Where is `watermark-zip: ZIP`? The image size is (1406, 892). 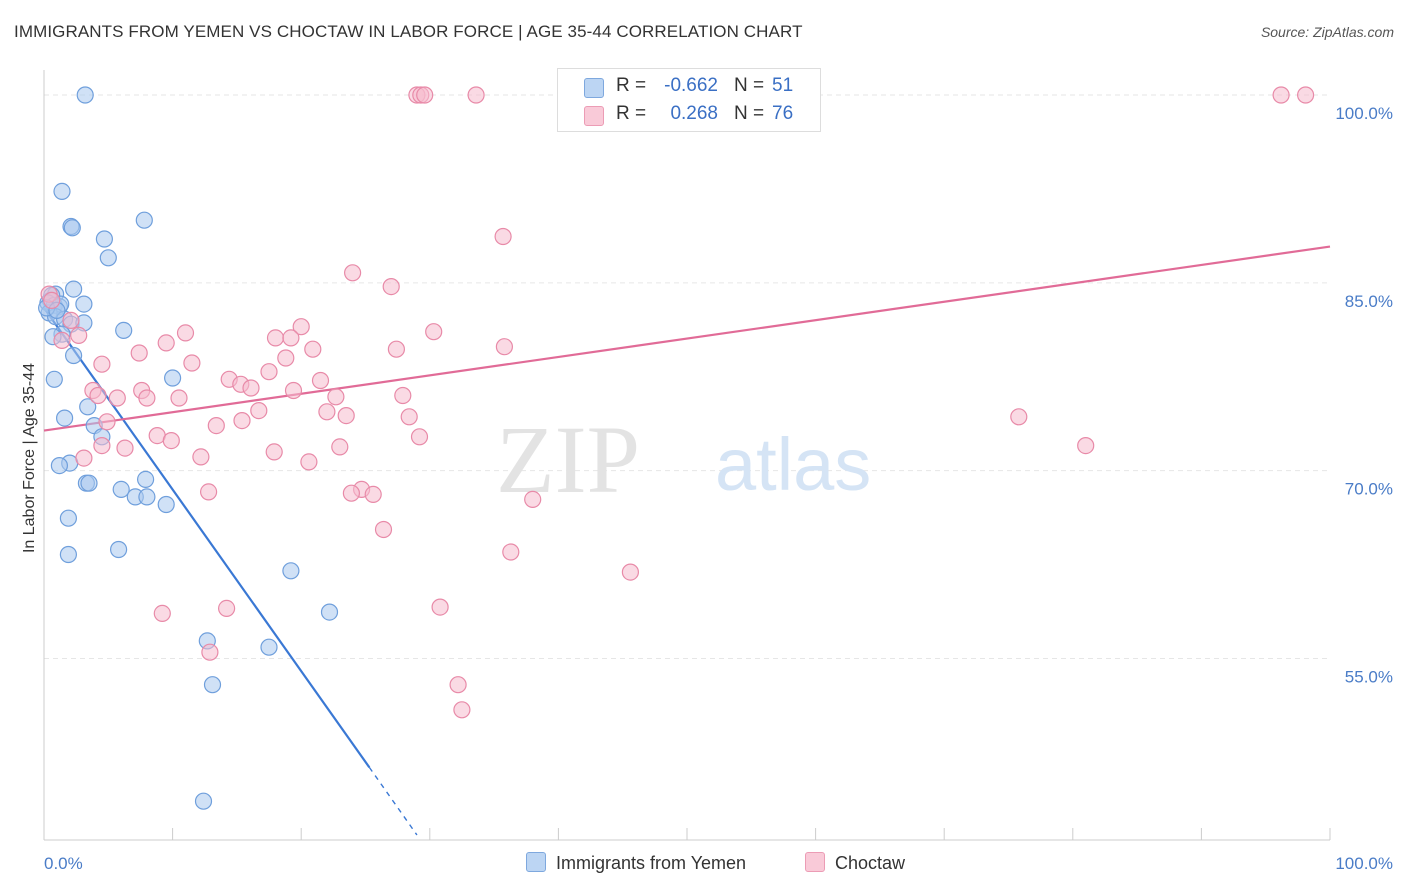
watermark-zip: ZIP is located at coordinates (568, 459).